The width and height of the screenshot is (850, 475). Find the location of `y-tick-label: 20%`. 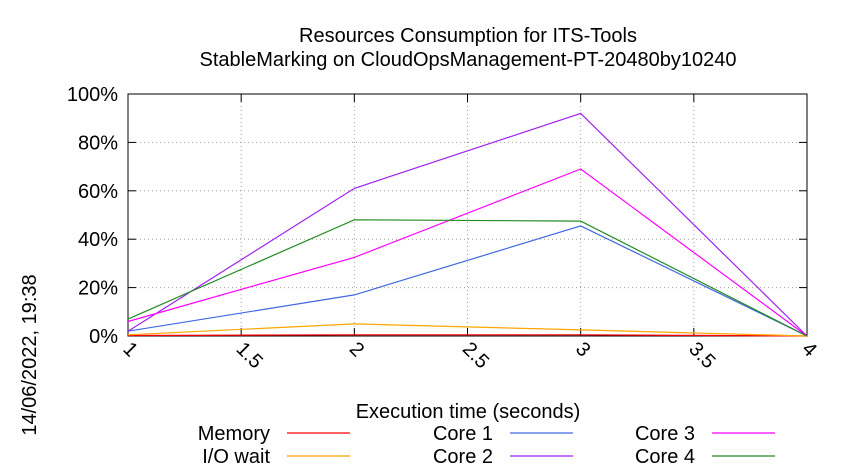

y-tick-label: 20% is located at coordinates (98, 289).